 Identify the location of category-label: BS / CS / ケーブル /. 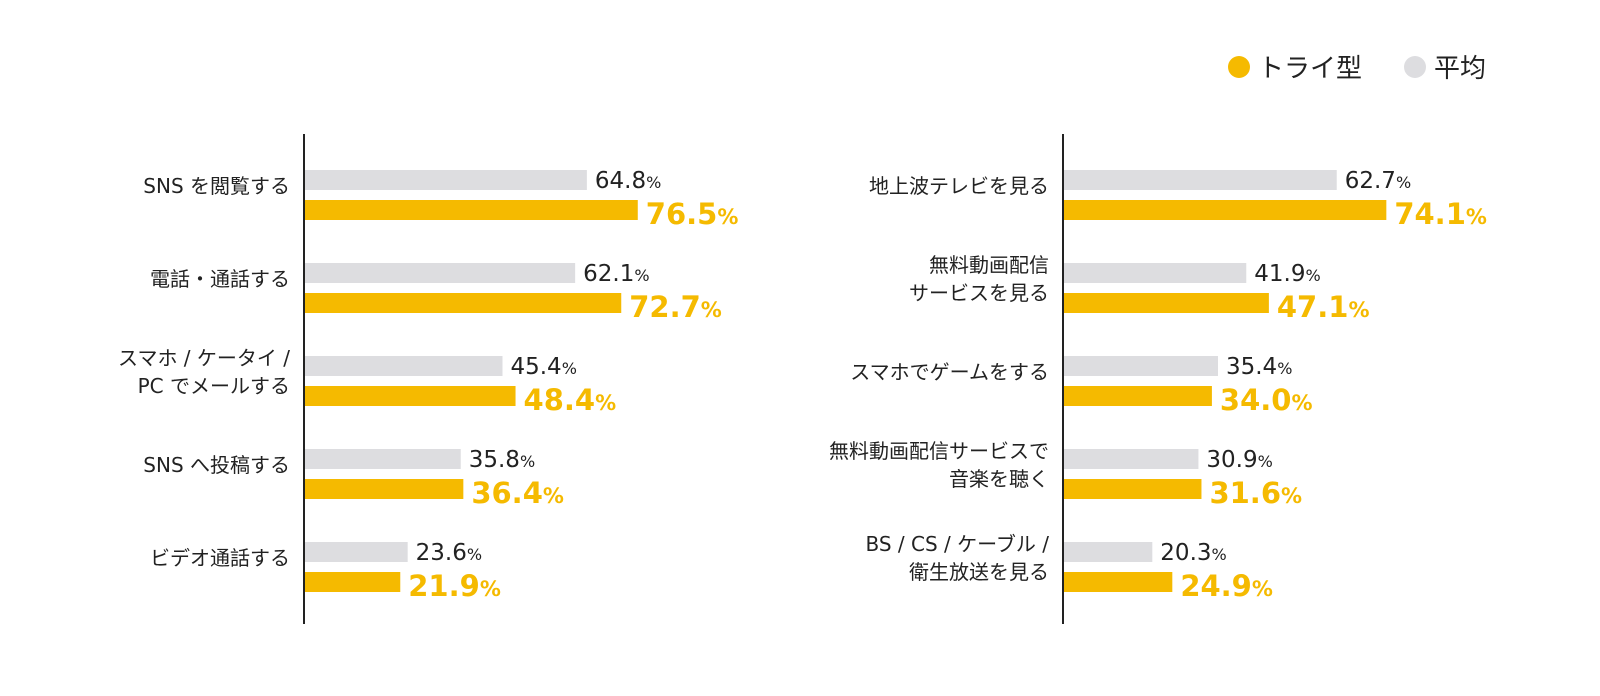
(957, 544).